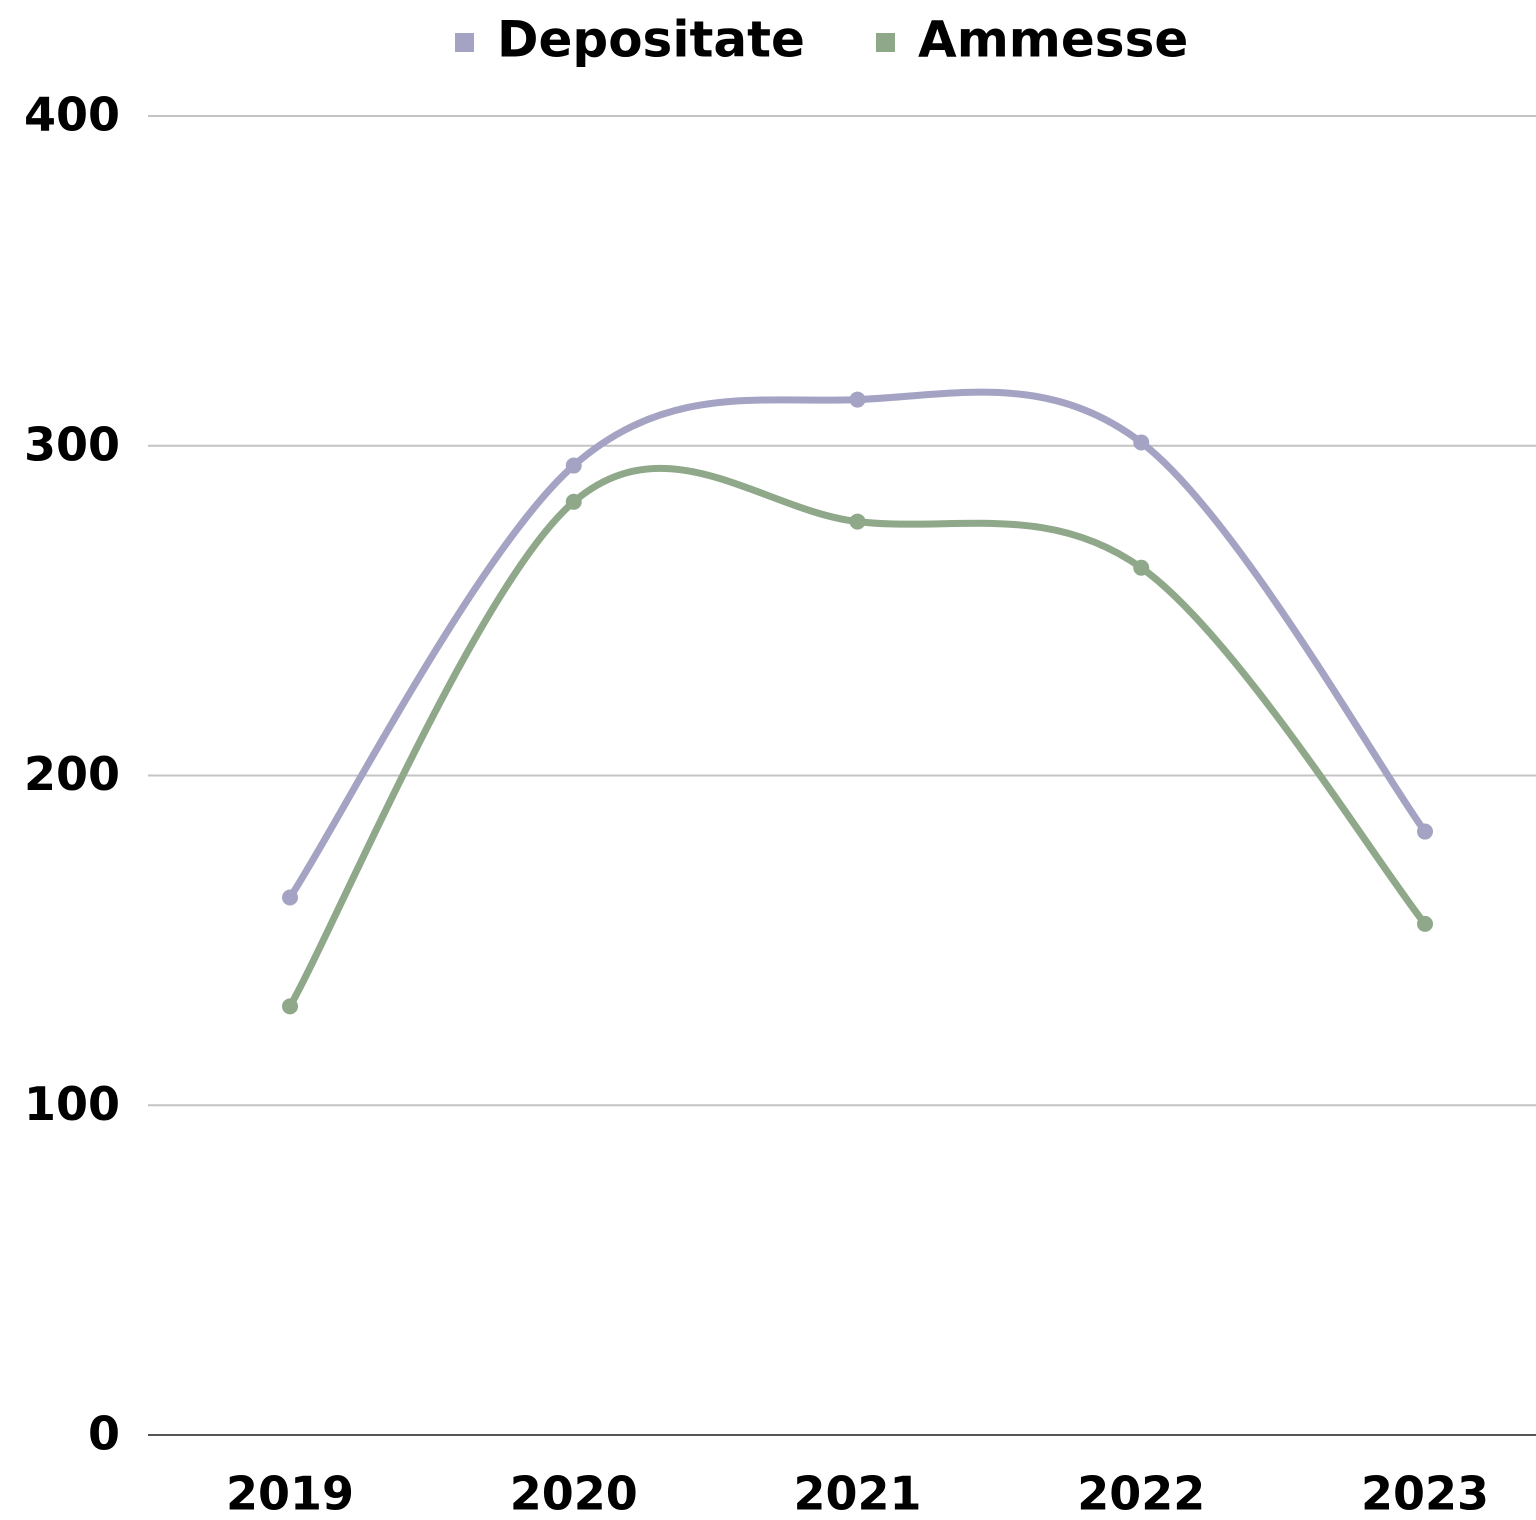  What do you see at coordinates (72, 1104) in the screenshot?
I see `y-tick-label: 100` at bounding box center [72, 1104].